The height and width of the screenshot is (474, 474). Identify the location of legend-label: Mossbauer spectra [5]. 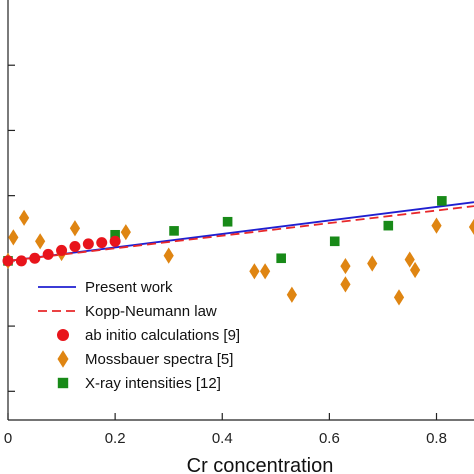
(159, 359).